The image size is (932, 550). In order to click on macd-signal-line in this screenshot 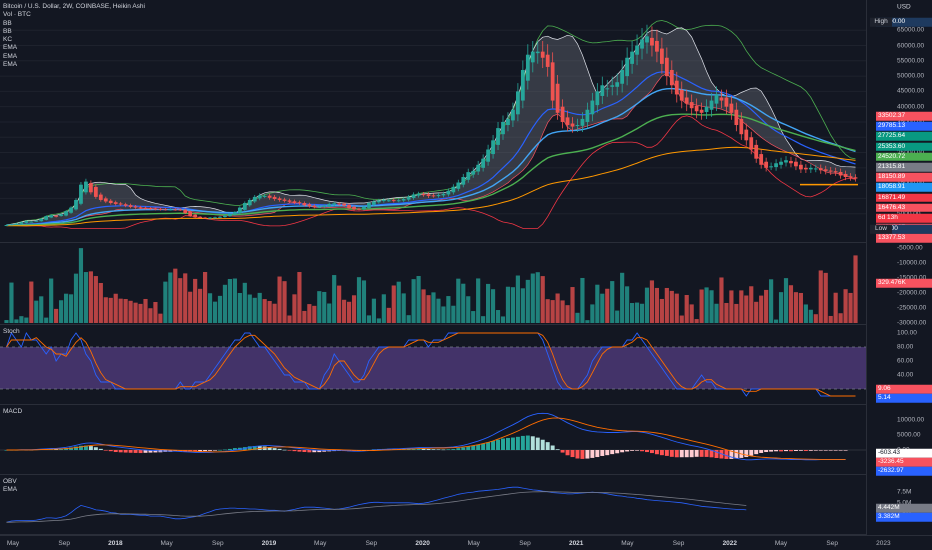, I will do `click(426, 438)`.